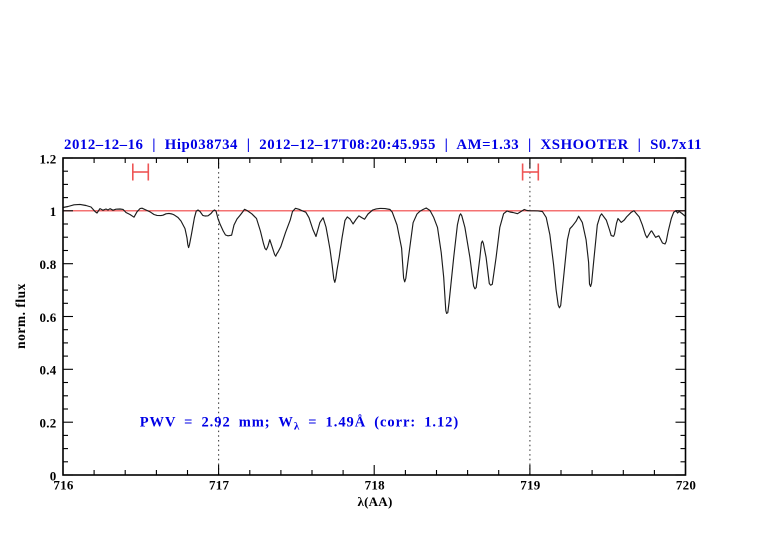  What do you see at coordinates (48, 317) in the screenshot?
I see `svg-text: 0.6` at bounding box center [48, 317].